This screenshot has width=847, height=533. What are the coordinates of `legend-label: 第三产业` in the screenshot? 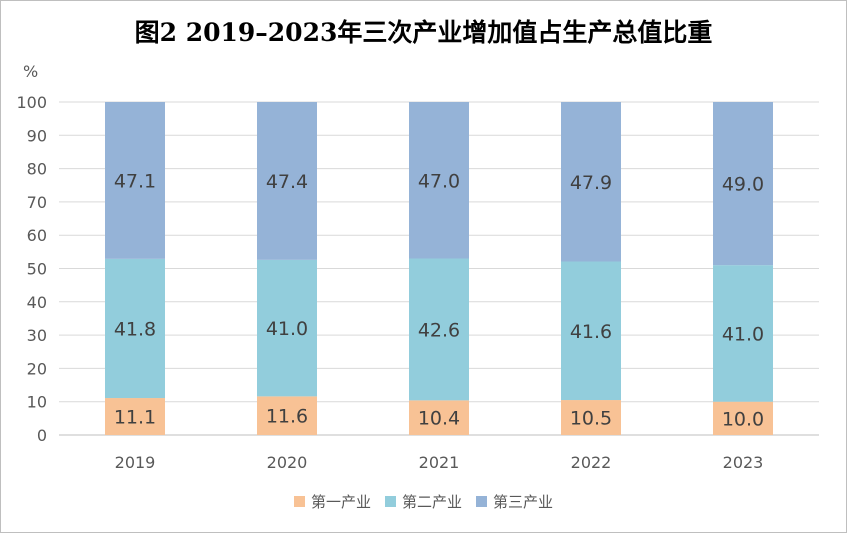 It's located at (523, 502).